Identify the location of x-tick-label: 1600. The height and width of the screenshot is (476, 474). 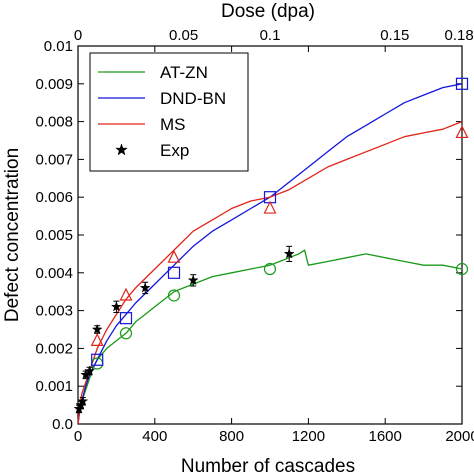
(385, 436).